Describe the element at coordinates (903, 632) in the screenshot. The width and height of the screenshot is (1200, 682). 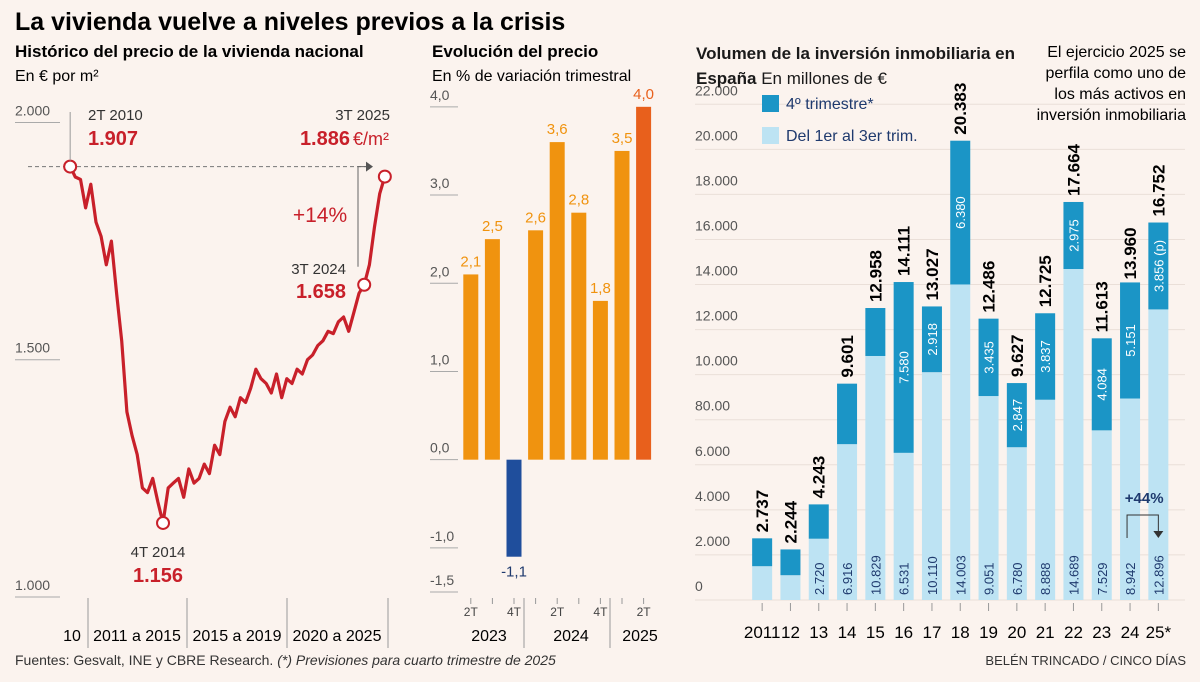
I see `x-tick-label: 16` at that location.